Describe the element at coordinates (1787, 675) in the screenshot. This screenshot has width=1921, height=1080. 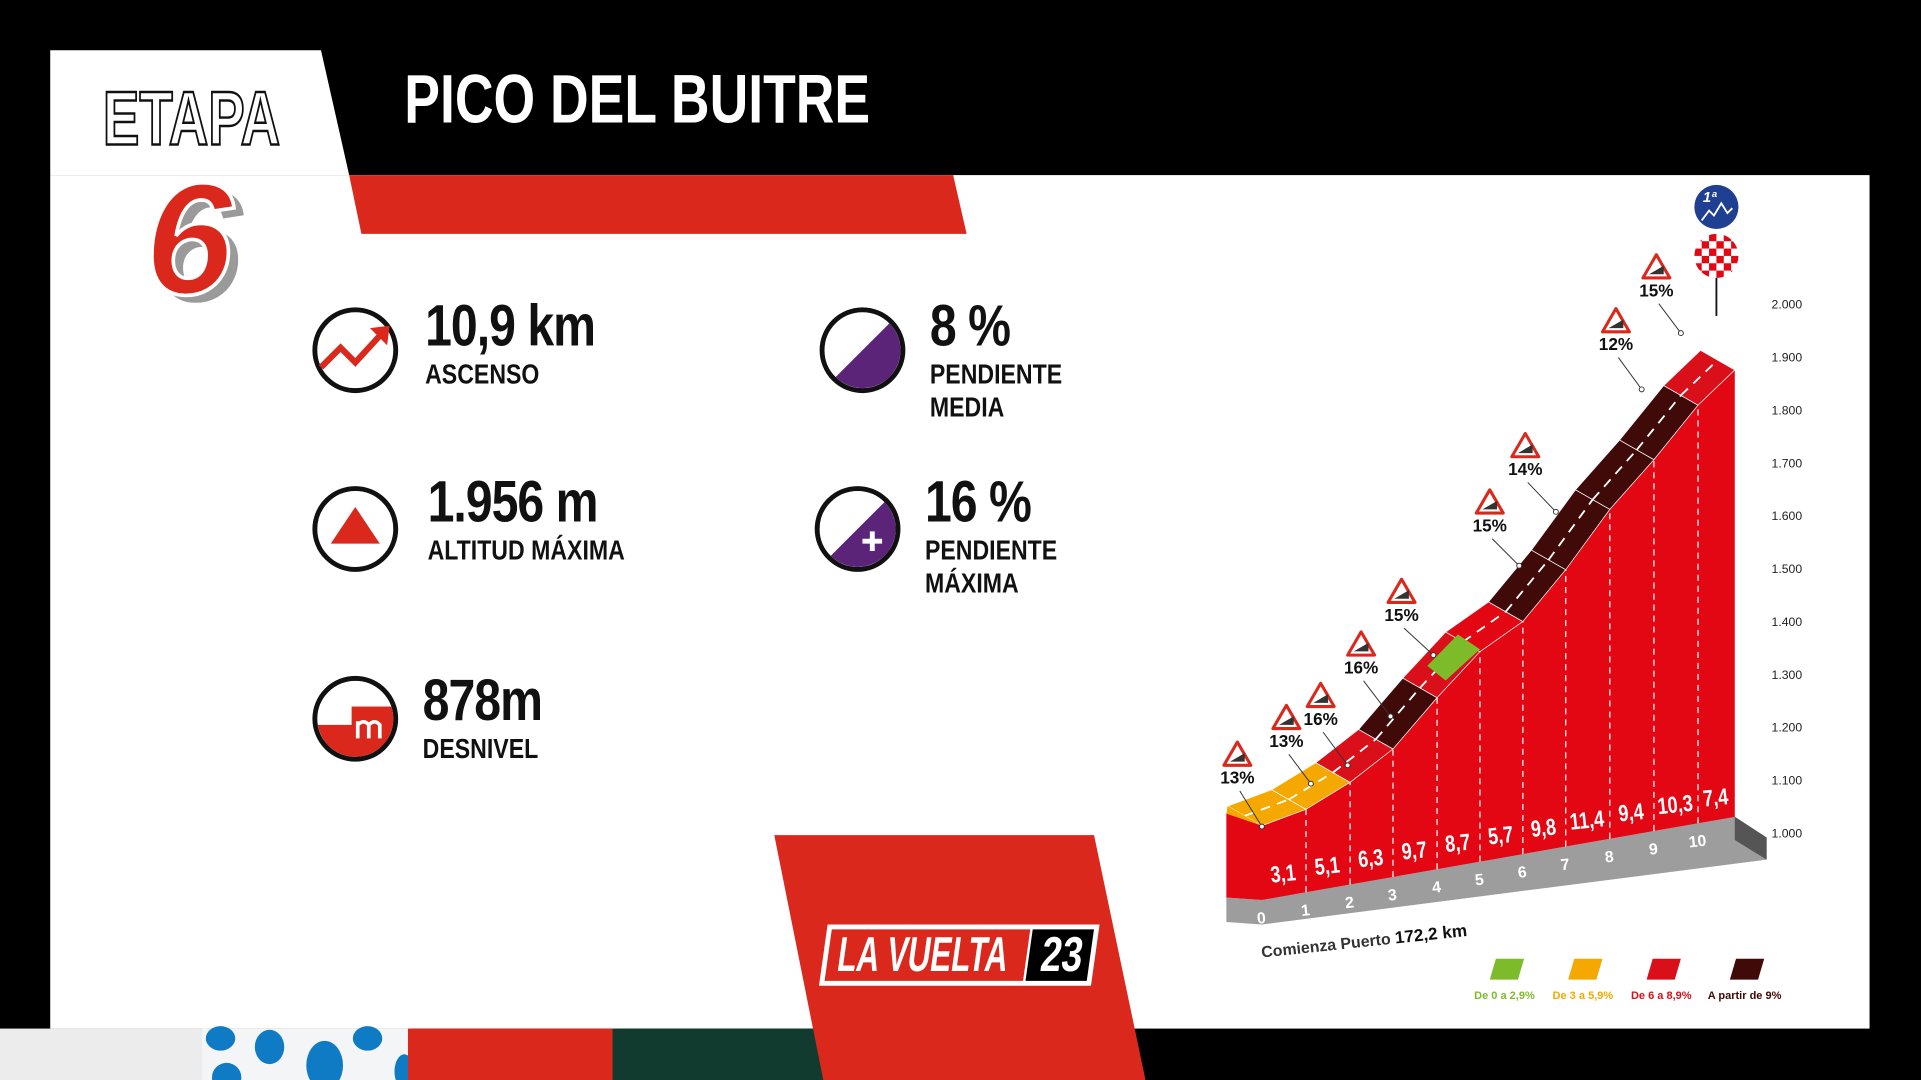
I see `altitude-tick-label: 1.300` at that location.